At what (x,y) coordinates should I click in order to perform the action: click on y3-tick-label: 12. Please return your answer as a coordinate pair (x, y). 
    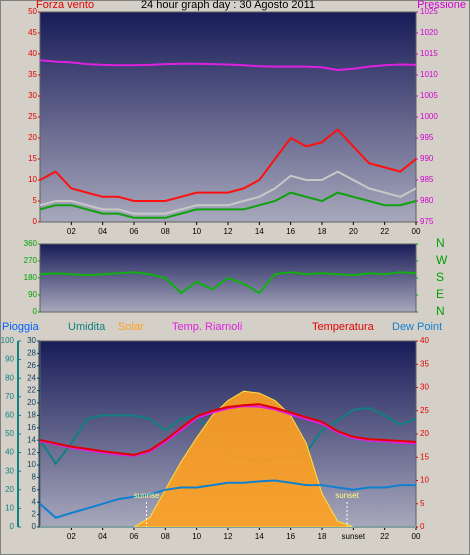
    Looking at the image, I should click on (31, 452).